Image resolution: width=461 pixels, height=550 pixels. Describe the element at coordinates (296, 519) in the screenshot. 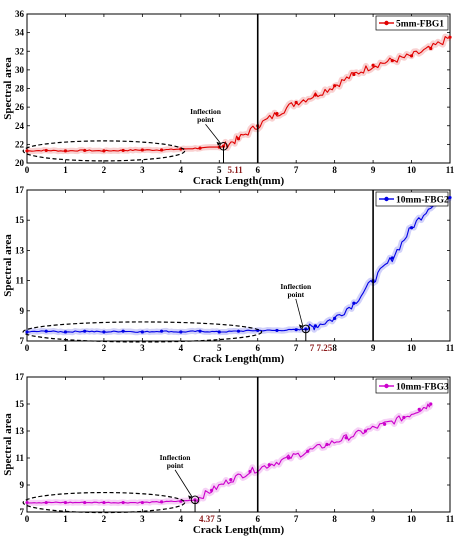

I see `x-tick-label: 7` at that location.